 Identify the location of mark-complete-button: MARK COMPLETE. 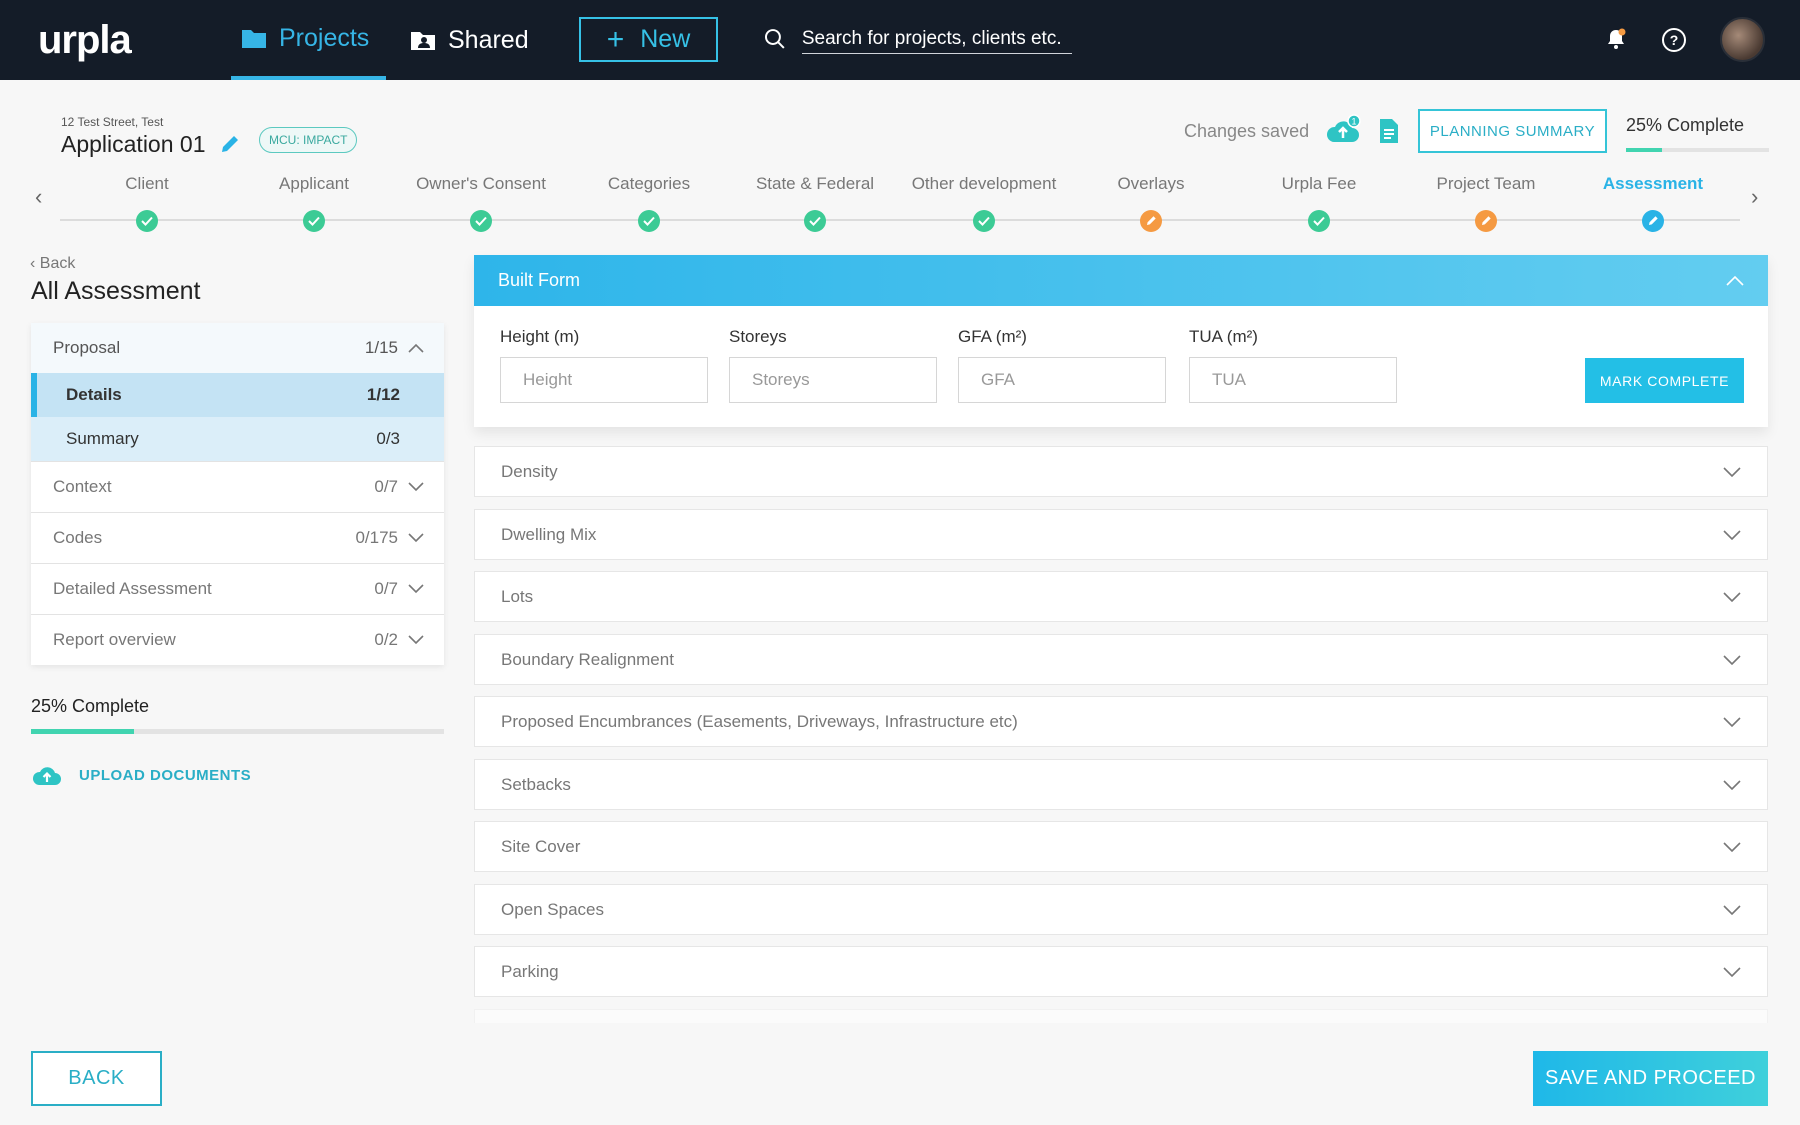
(1664, 380).